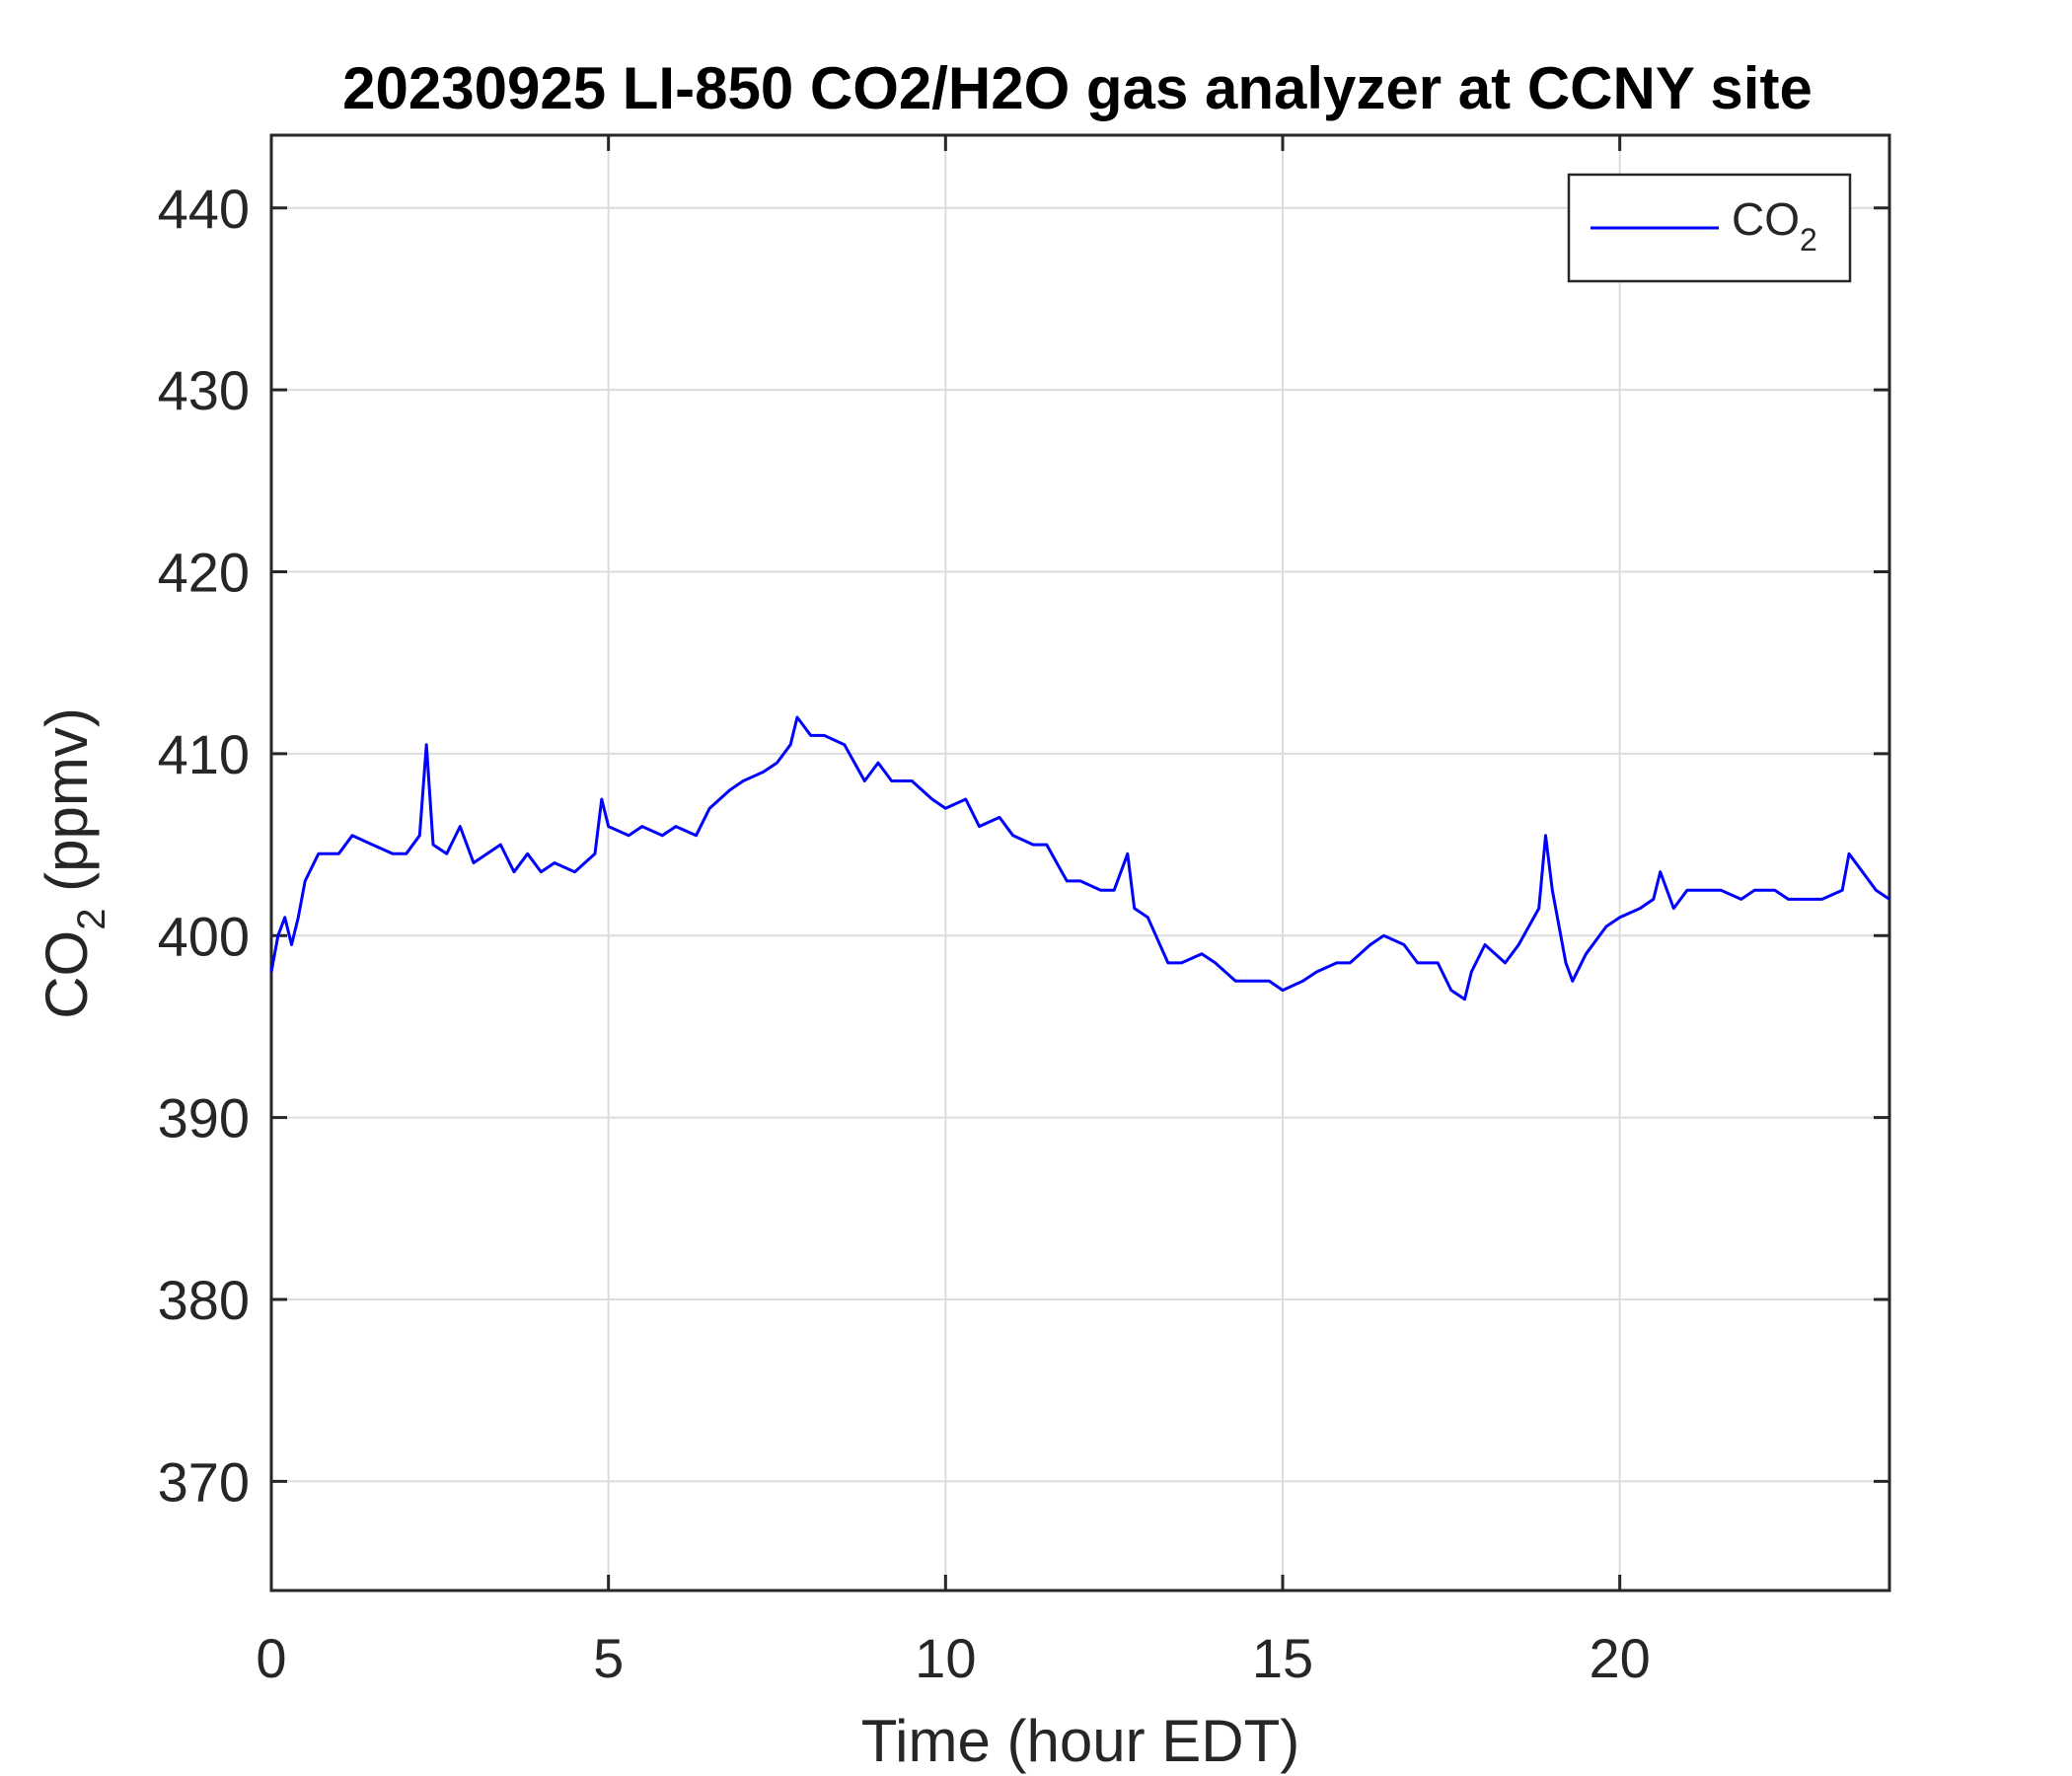  I want to click on y-tick-labels: 370 380 390 400 410 420 430 440, so click(204, 846).